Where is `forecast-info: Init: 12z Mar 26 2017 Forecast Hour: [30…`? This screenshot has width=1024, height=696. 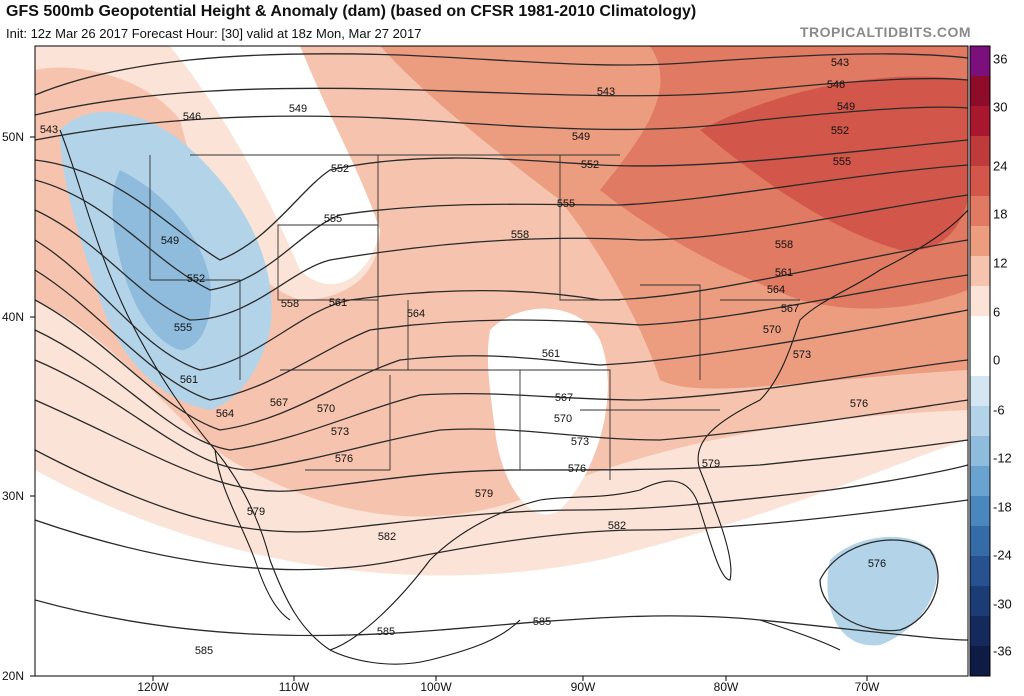
forecast-info: Init: 12z Mar 26 2017 Forecast Hour: [30… is located at coordinates (214, 33).